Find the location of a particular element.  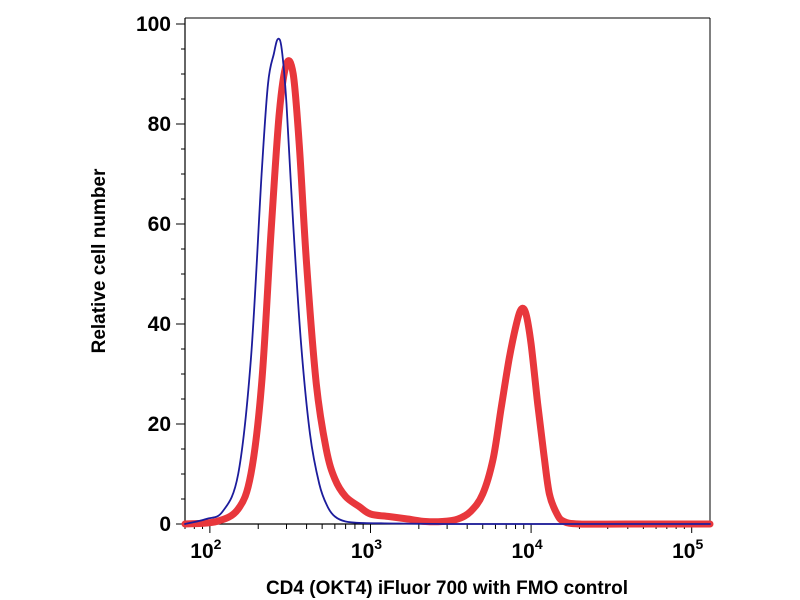

y-tick-label: 0 is located at coordinates (165, 524).